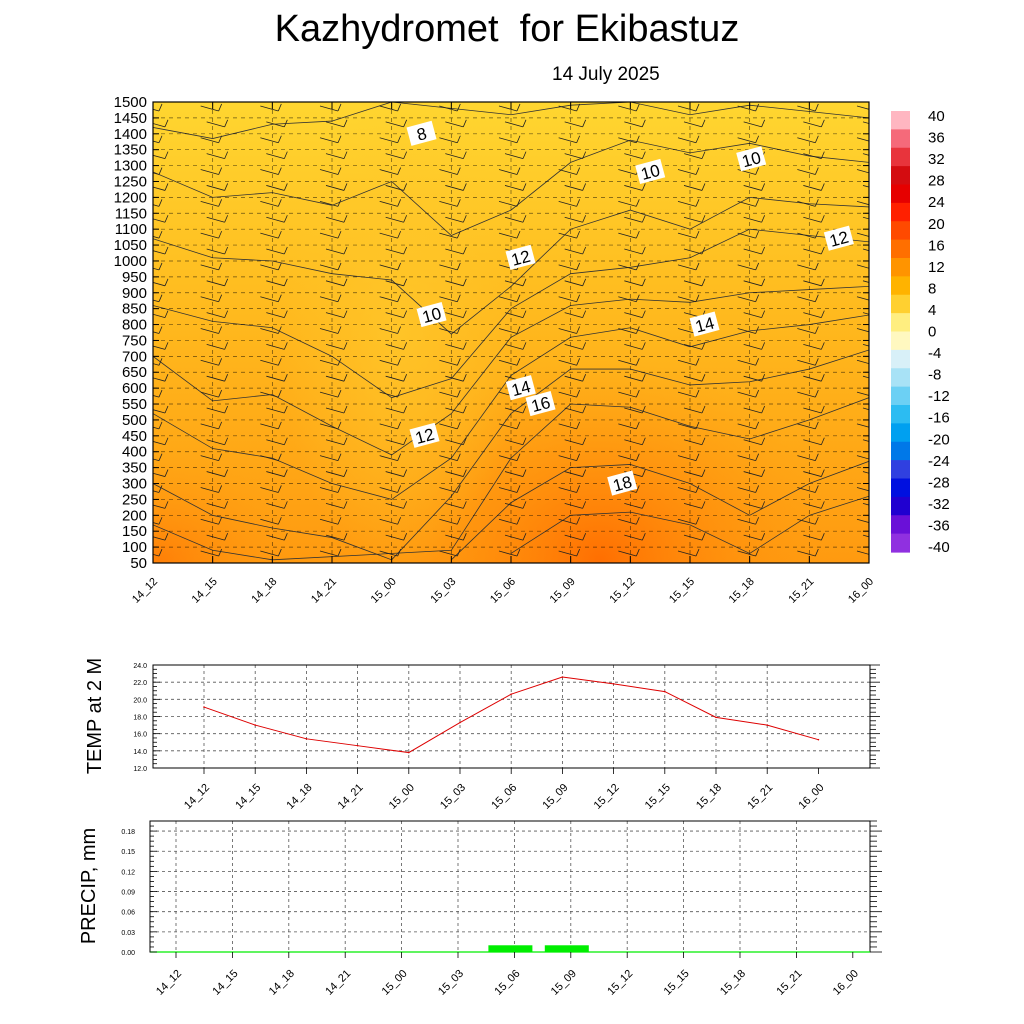  What do you see at coordinates (622, 483) in the screenshot?
I see `contour-label: 18` at bounding box center [622, 483].